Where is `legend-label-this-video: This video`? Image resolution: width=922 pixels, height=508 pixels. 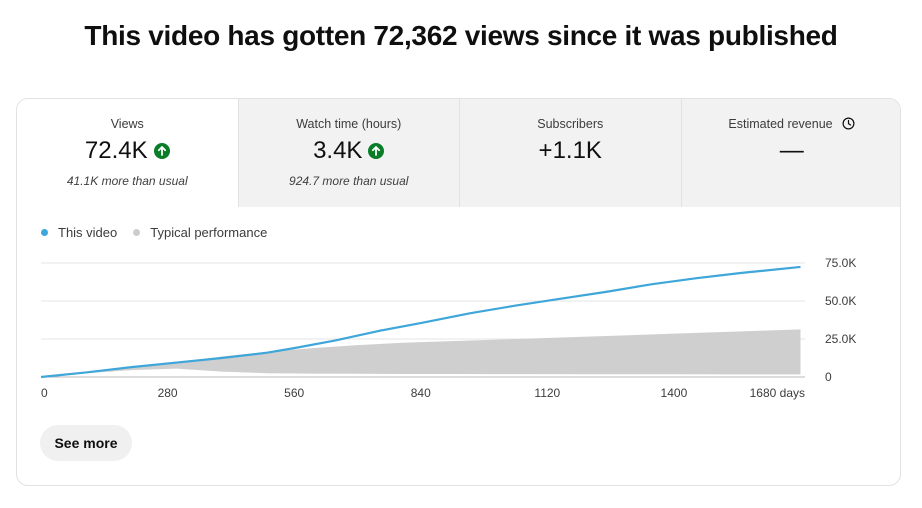 legend-label-this-video: This video is located at coordinates (88, 232).